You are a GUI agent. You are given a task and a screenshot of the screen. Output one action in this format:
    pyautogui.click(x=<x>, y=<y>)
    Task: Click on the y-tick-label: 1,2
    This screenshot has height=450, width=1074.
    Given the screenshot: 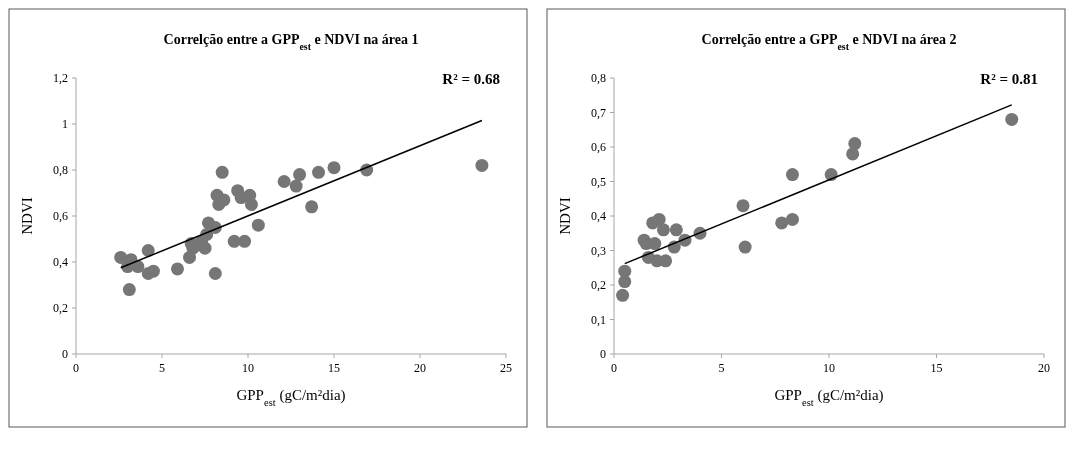 What is the action you would take?
    pyautogui.click(x=60, y=78)
    